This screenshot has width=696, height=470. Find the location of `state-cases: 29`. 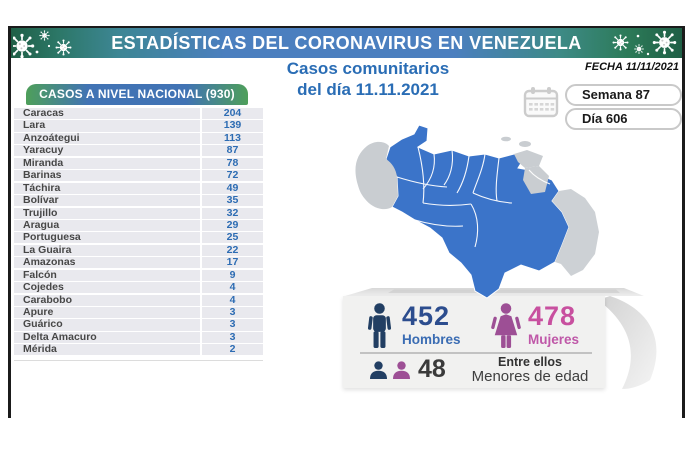

state-cases: 29 is located at coordinates (232, 225).